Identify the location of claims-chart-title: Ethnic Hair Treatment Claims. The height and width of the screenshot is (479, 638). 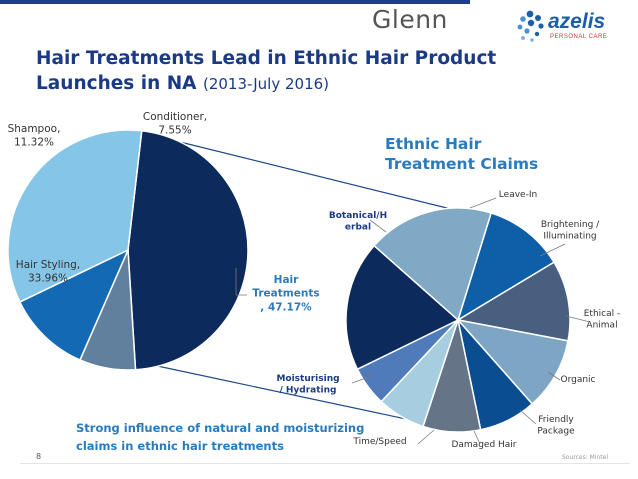
(462, 154).